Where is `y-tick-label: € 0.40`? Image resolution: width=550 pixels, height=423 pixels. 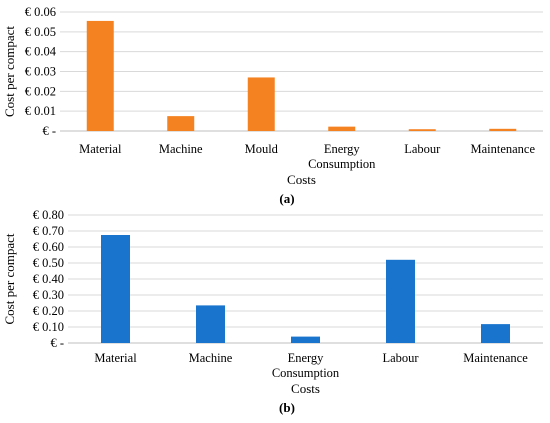
y-tick-label: € 0.40 is located at coordinates (48, 279).